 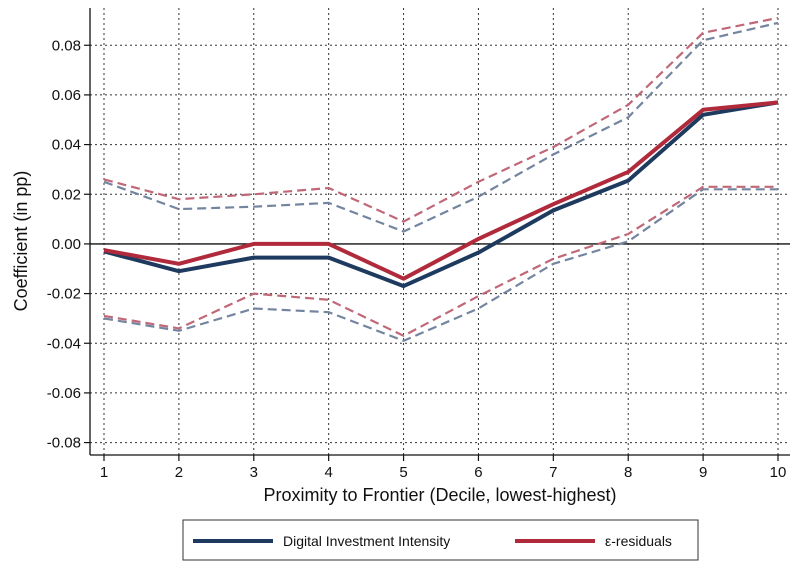 What do you see at coordinates (64, 443) in the screenshot?
I see `y-tick-label-0: -0.08` at bounding box center [64, 443].